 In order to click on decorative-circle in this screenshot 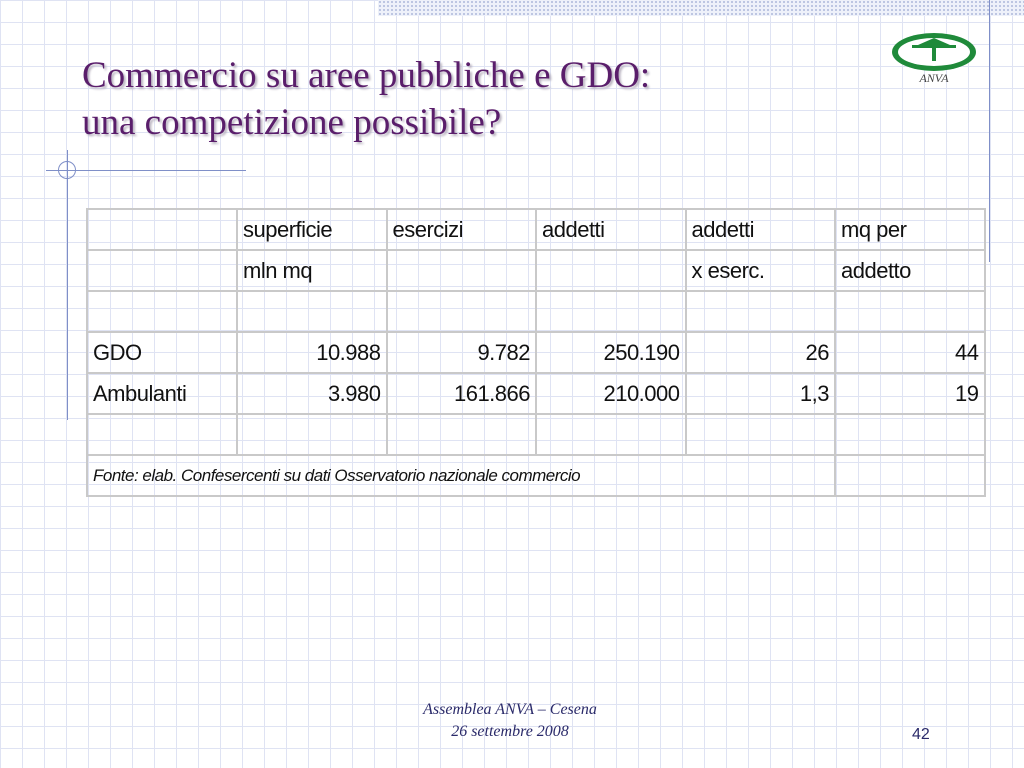, I will do `click(67, 170)`.